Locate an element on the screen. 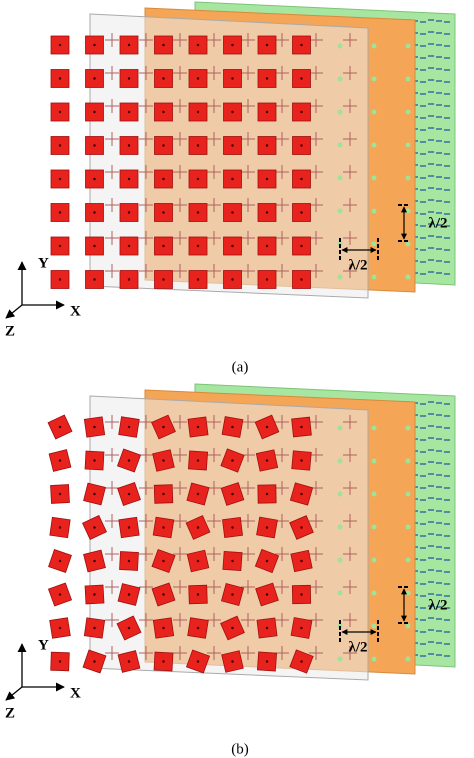  dimension-label: λ/2 is located at coordinates (437, 223).